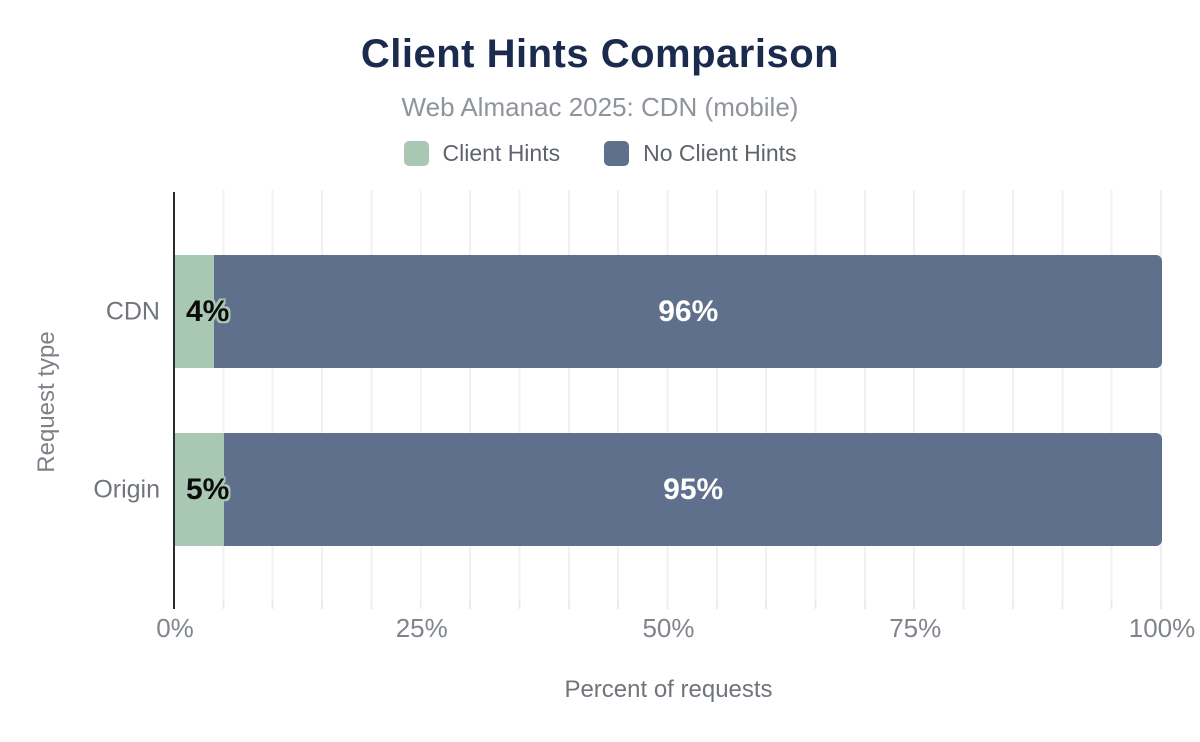 The width and height of the screenshot is (1200, 742). I want to click on legend: Client Hints No Client Hints, so click(600, 153).